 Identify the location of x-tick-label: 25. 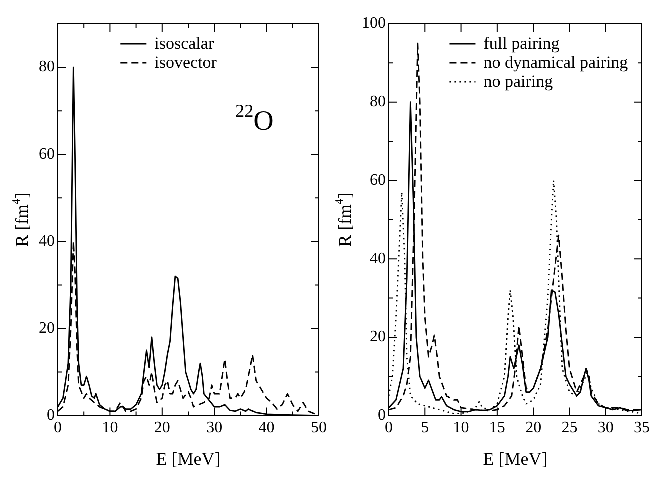
(570, 428).